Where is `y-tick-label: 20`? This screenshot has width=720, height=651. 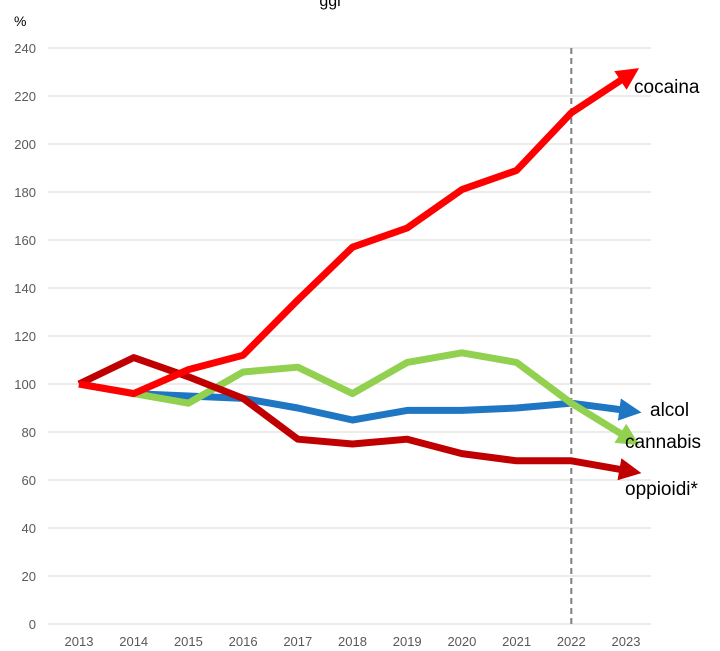
y-tick-label: 20 is located at coordinates (29, 576).